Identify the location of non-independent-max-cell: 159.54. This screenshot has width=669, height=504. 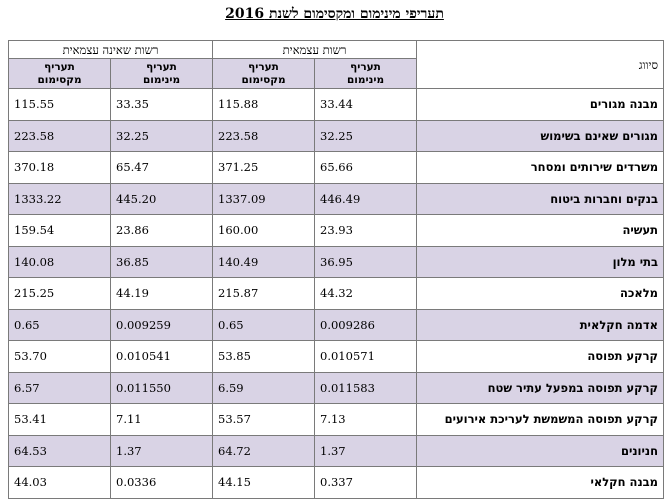
(59, 230).